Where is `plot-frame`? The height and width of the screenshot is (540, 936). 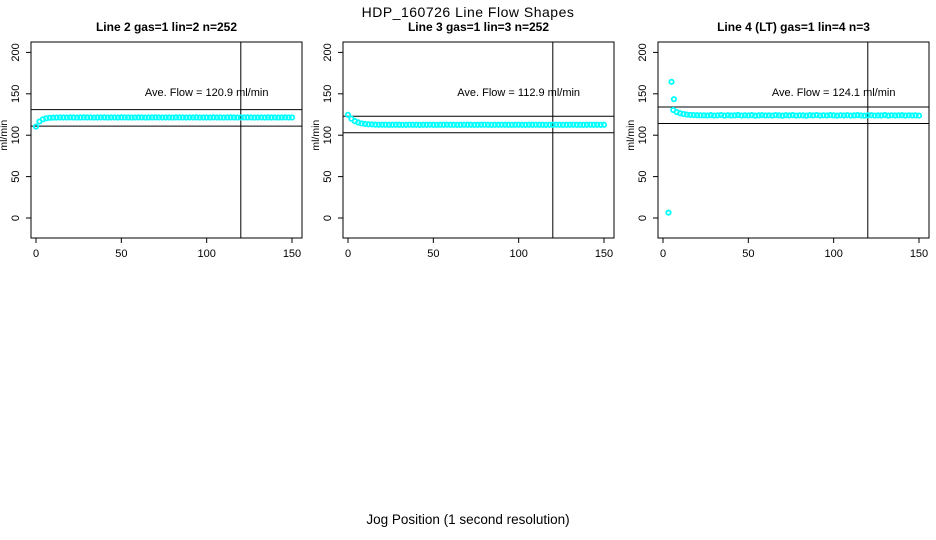 plot-frame is located at coordinates (478, 140).